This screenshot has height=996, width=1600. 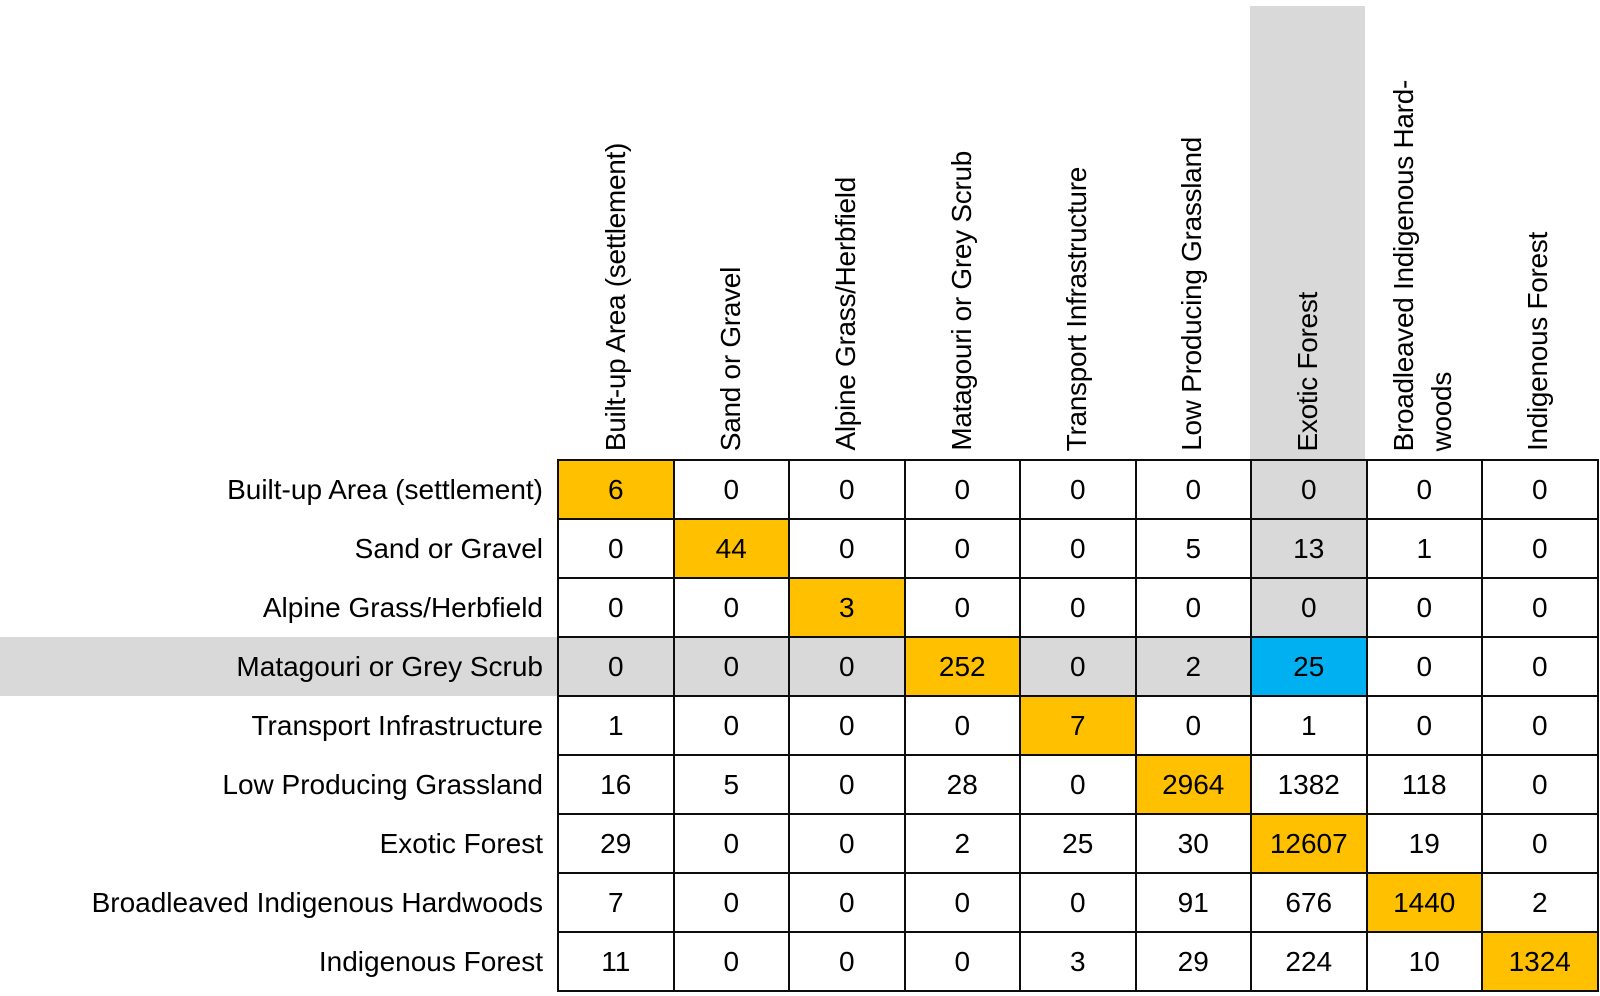 What do you see at coordinates (730, 229) in the screenshot?
I see `col-header-1: Sand or Gravel` at bounding box center [730, 229].